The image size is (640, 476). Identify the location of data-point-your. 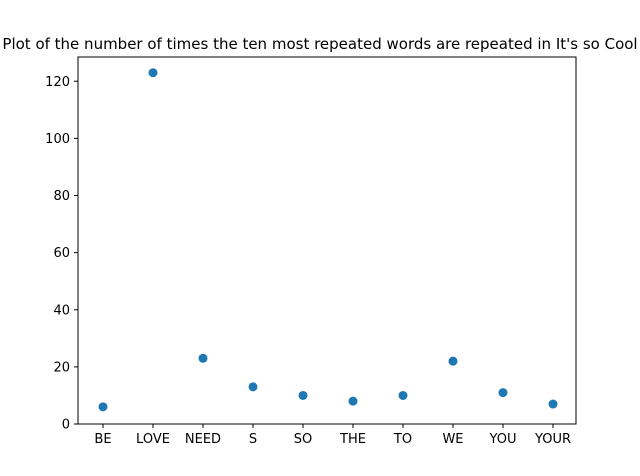
(553, 404).